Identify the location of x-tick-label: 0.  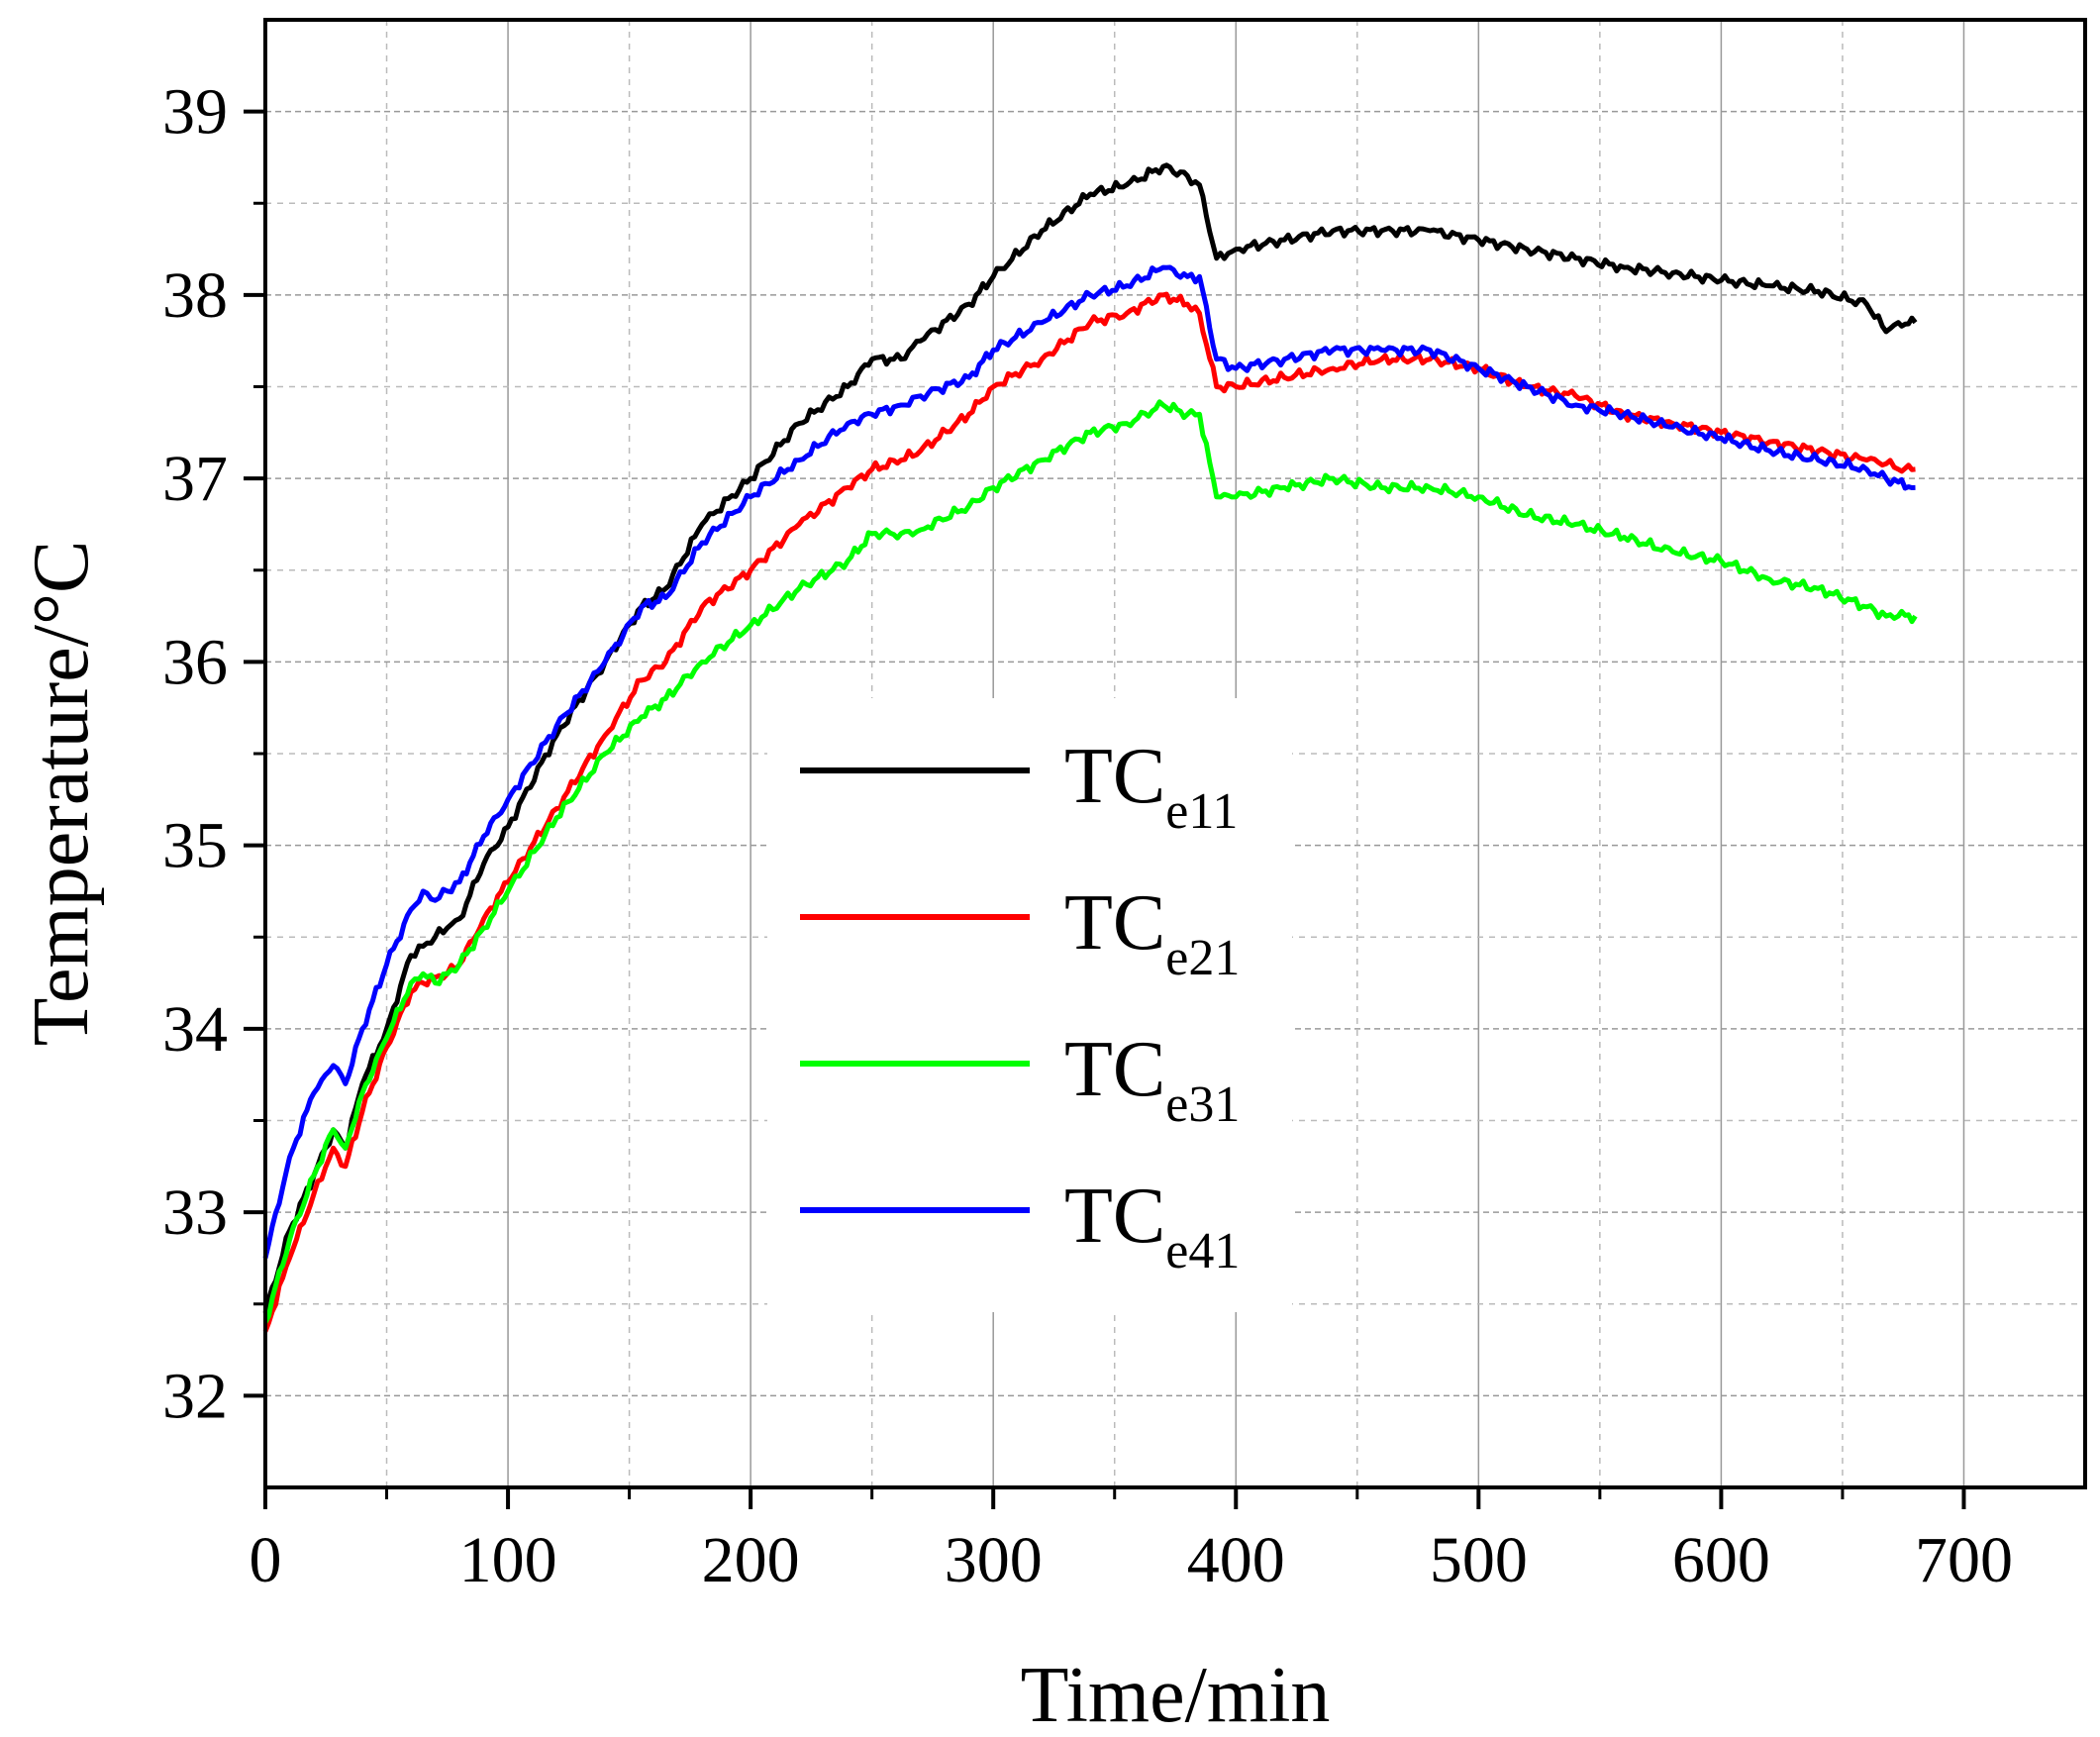
(266, 1560).